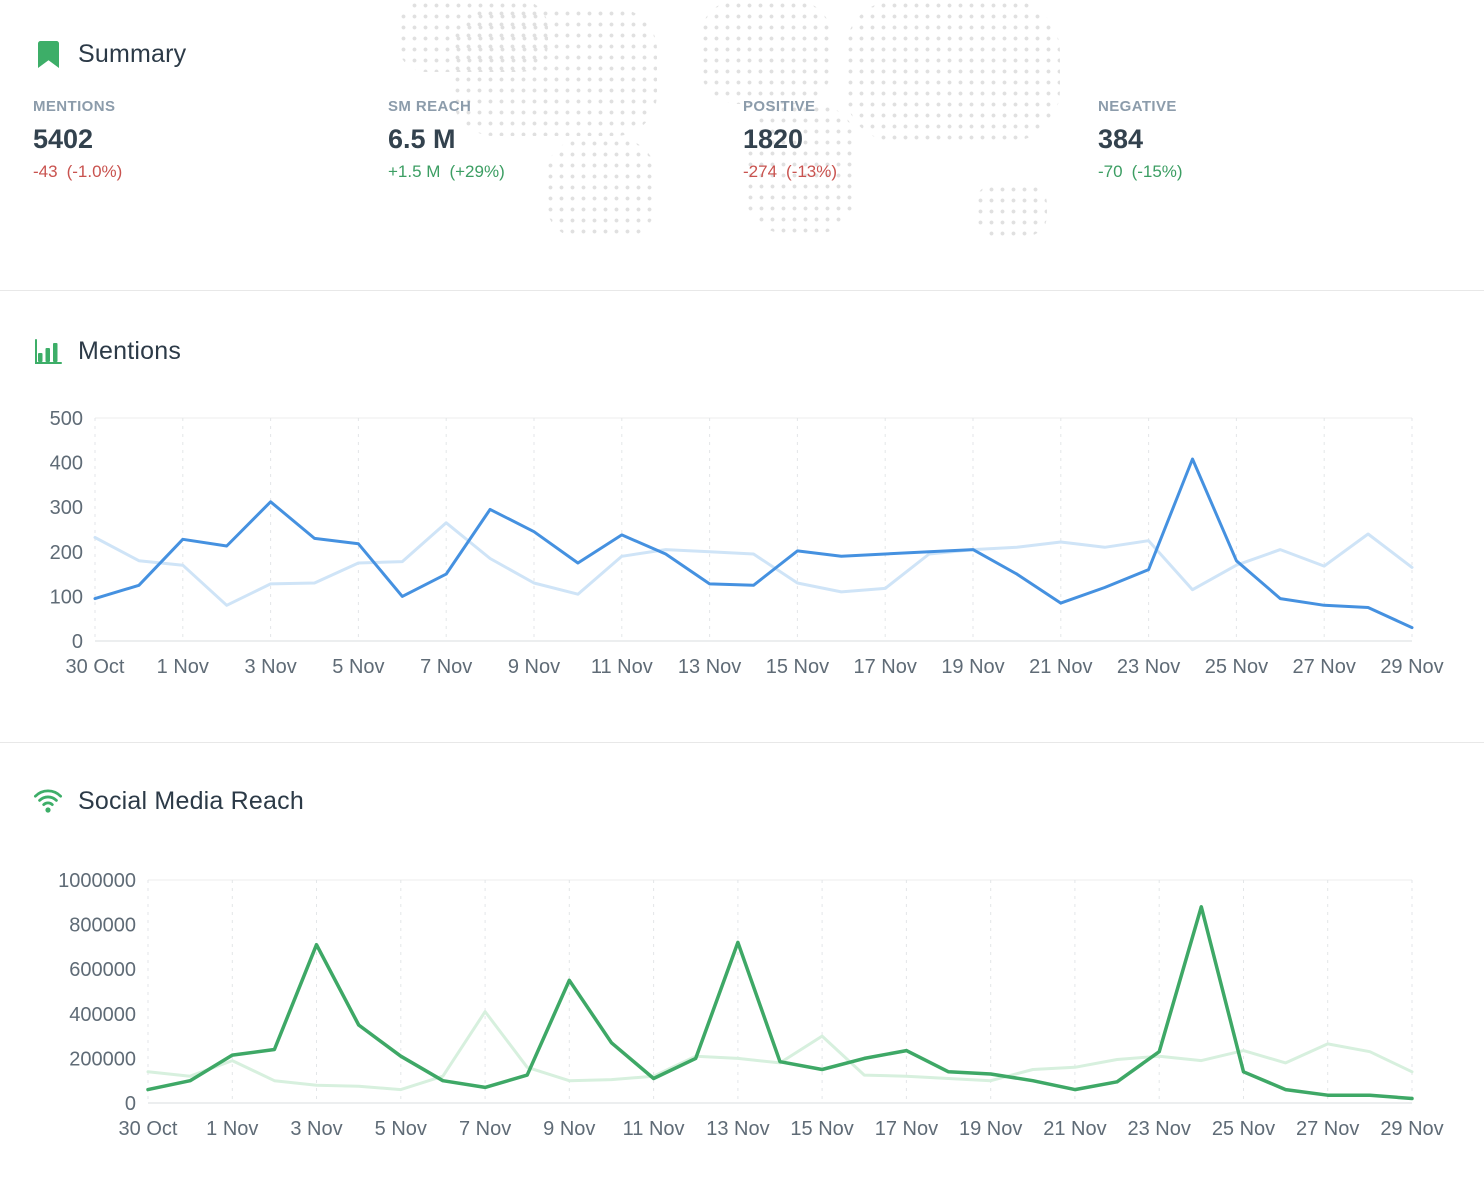 The width and height of the screenshot is (1484, 1196). Describe the element at coordinates (565, 172) in the screenshot. I see `metric-delta: +1.5 M (+29%)` at that location.